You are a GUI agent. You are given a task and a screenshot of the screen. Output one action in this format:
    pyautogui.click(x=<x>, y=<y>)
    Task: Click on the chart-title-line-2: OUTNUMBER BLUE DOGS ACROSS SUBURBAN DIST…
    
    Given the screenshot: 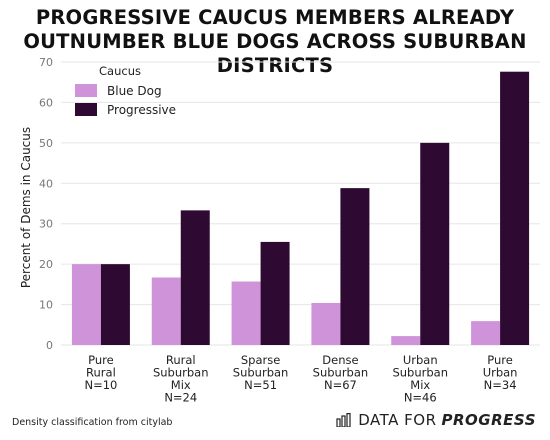 What is the action you would take?
    pyautogui.click(x=275, y=53)
    